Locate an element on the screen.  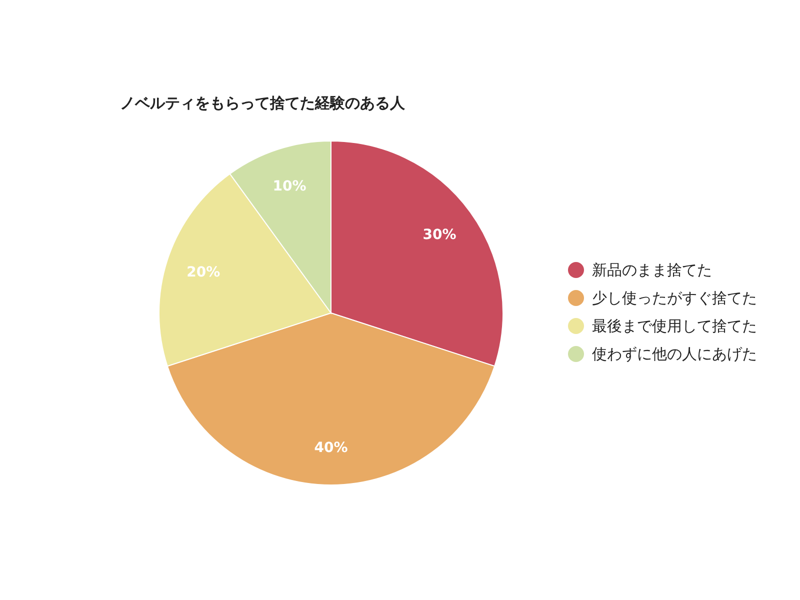
data-label: 20% is located at coordinates (203, 272).